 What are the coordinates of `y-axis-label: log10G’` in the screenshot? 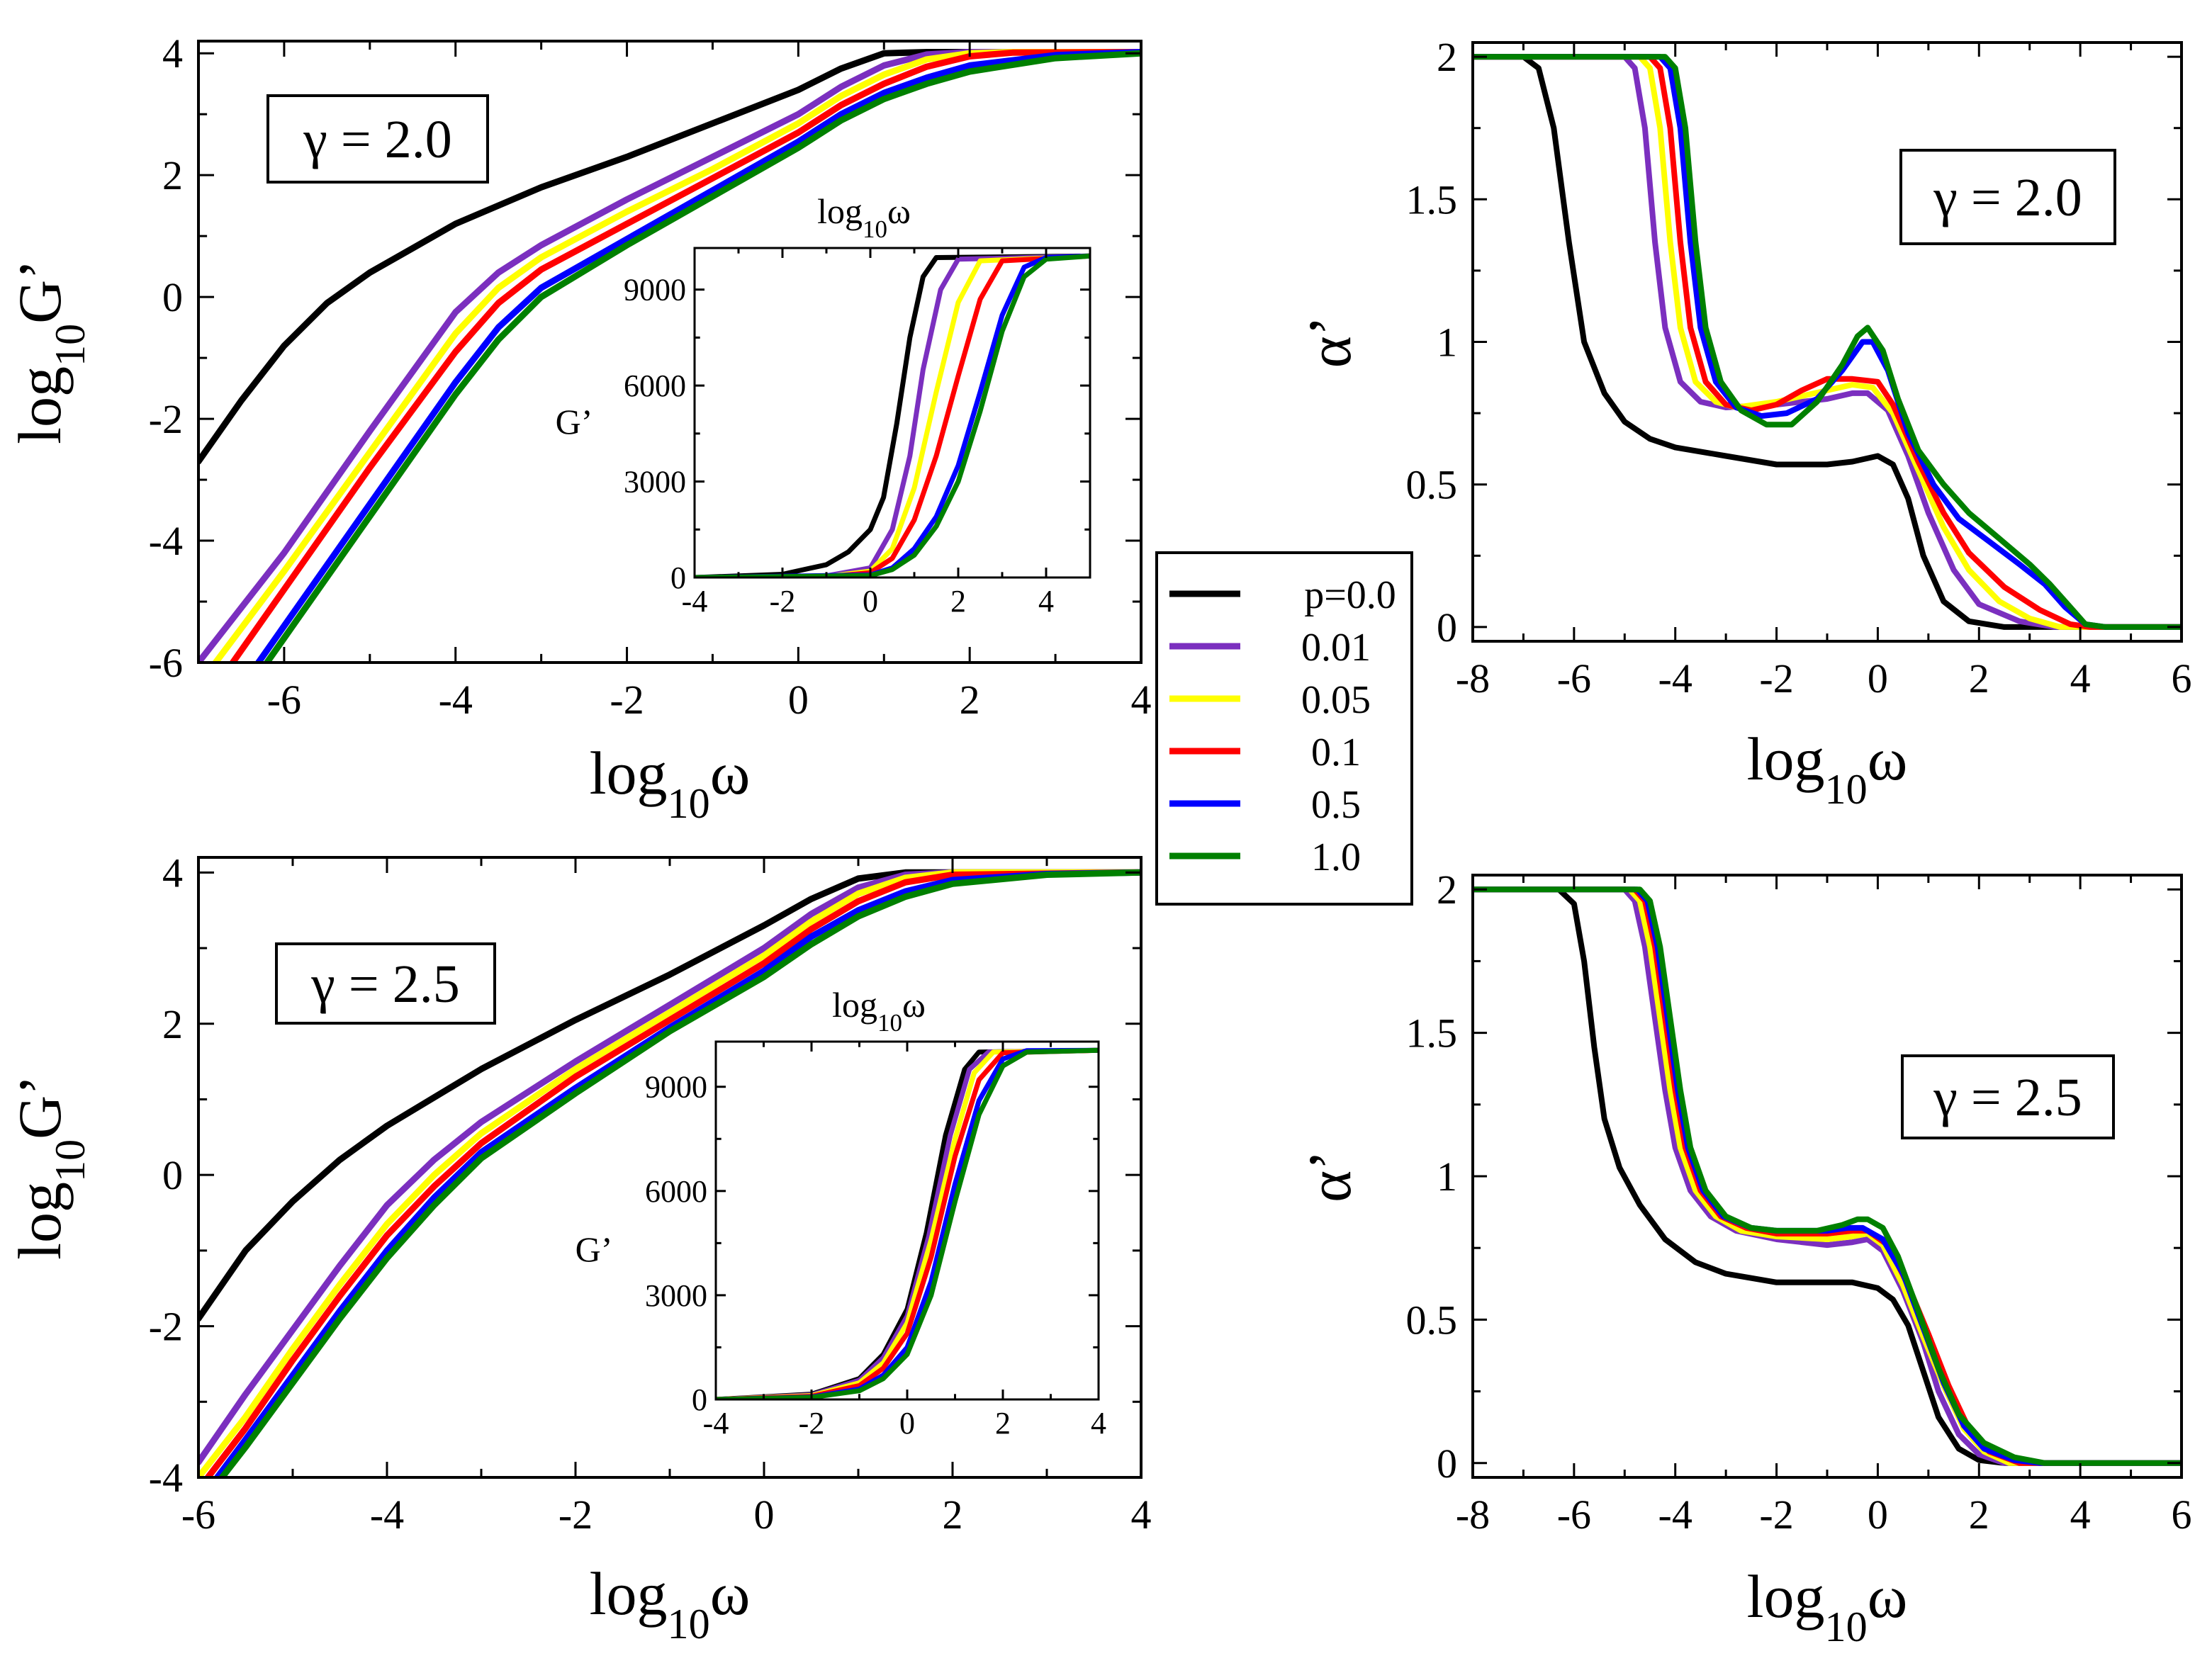 It's located at (50, 351).